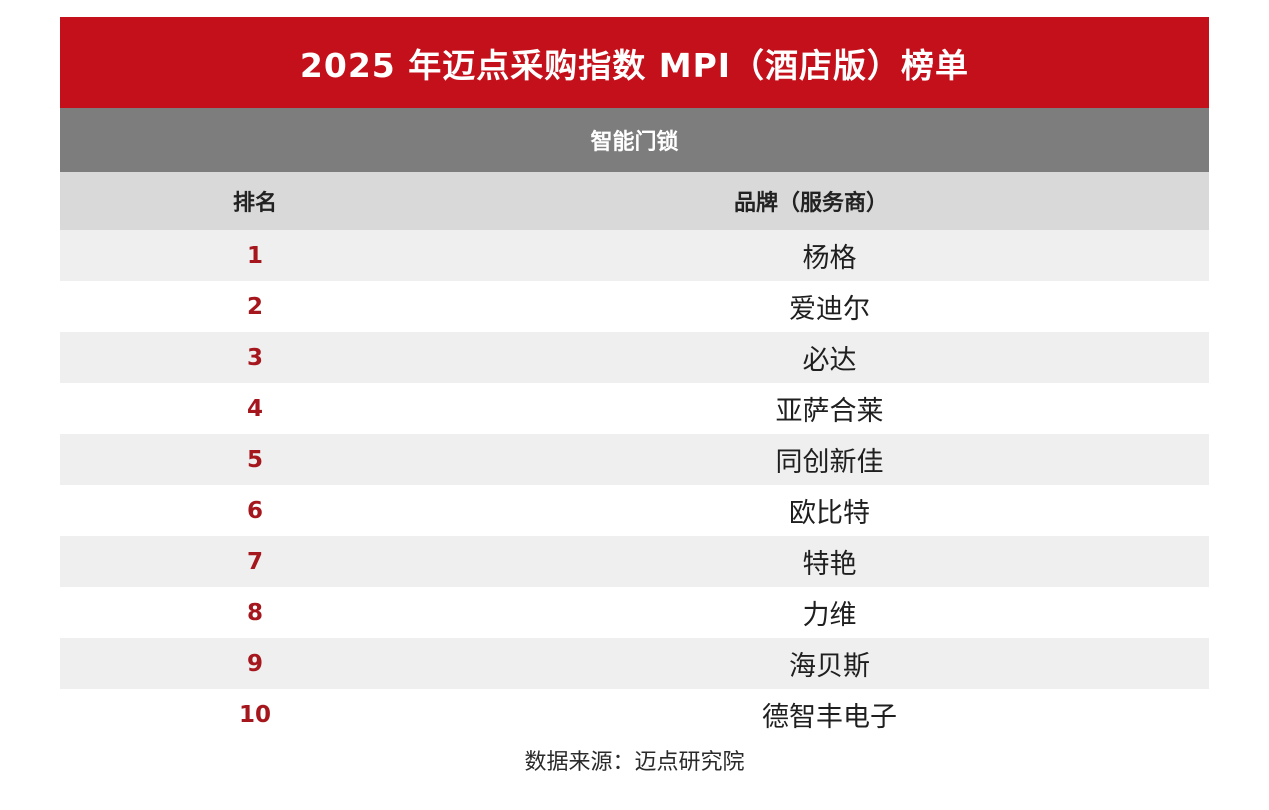 The width and height of the screenshot is (1269, 810). I want to click on brand-name: 海贝斯, so click(829, 666).